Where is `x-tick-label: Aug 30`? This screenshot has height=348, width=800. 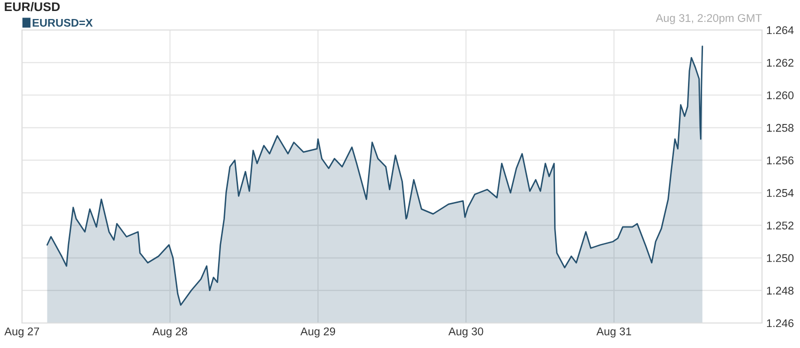 x-tick-label: Aug 30 is located at coordinates (466, 332).